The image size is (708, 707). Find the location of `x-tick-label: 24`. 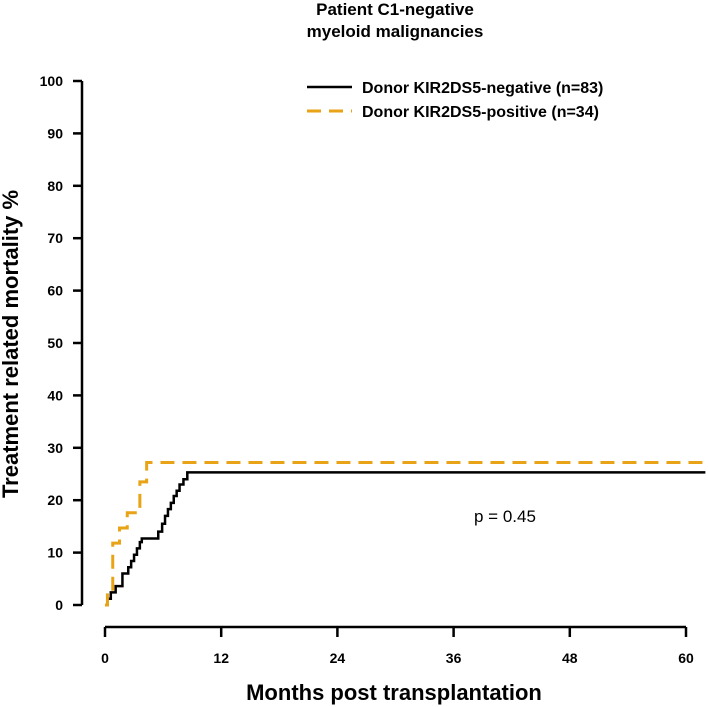

x-tick-label: 24 is located at coordinates (338, 658).